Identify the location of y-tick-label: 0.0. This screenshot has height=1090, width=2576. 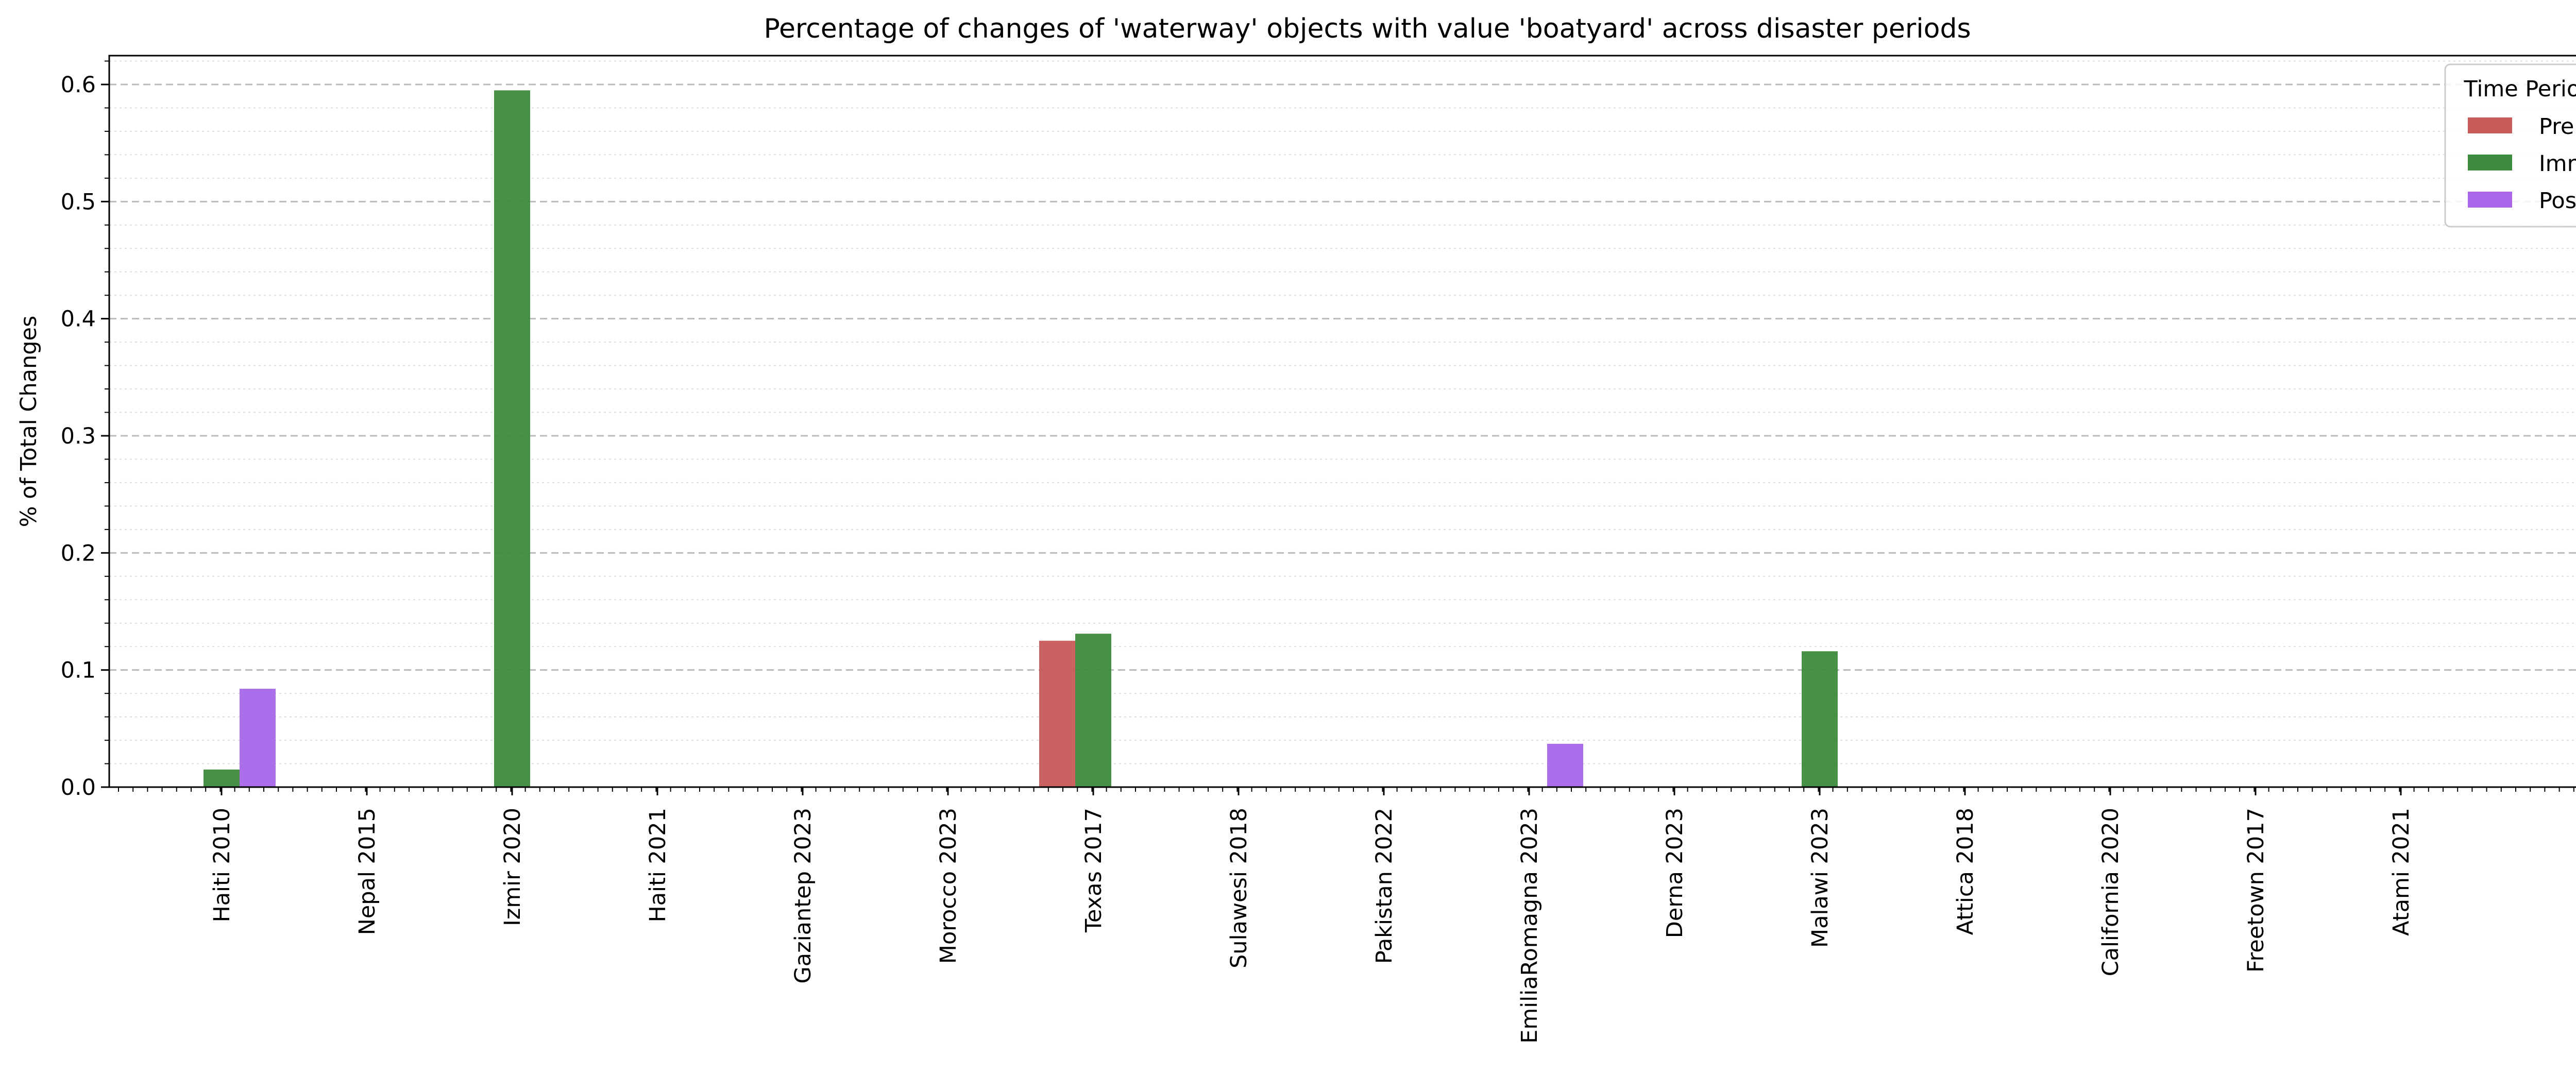
(79, 788).